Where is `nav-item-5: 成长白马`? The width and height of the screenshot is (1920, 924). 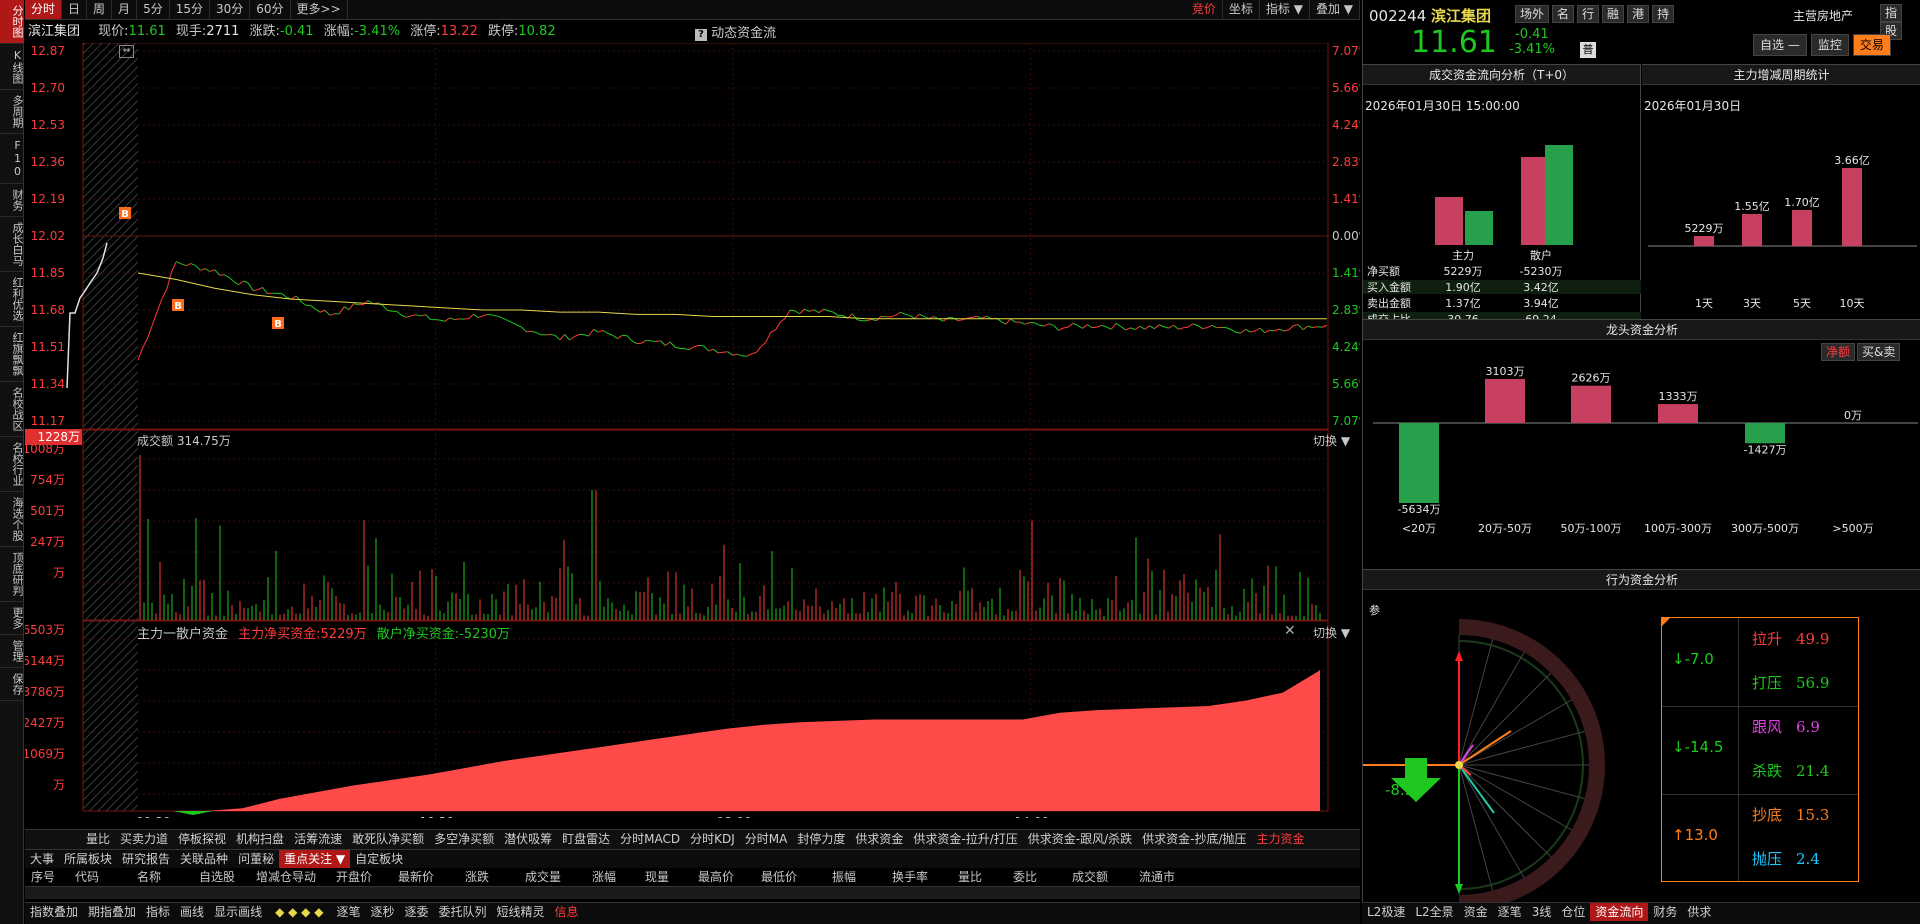
nav-item-5: 成长白马 is located at coordinates (12, 244).